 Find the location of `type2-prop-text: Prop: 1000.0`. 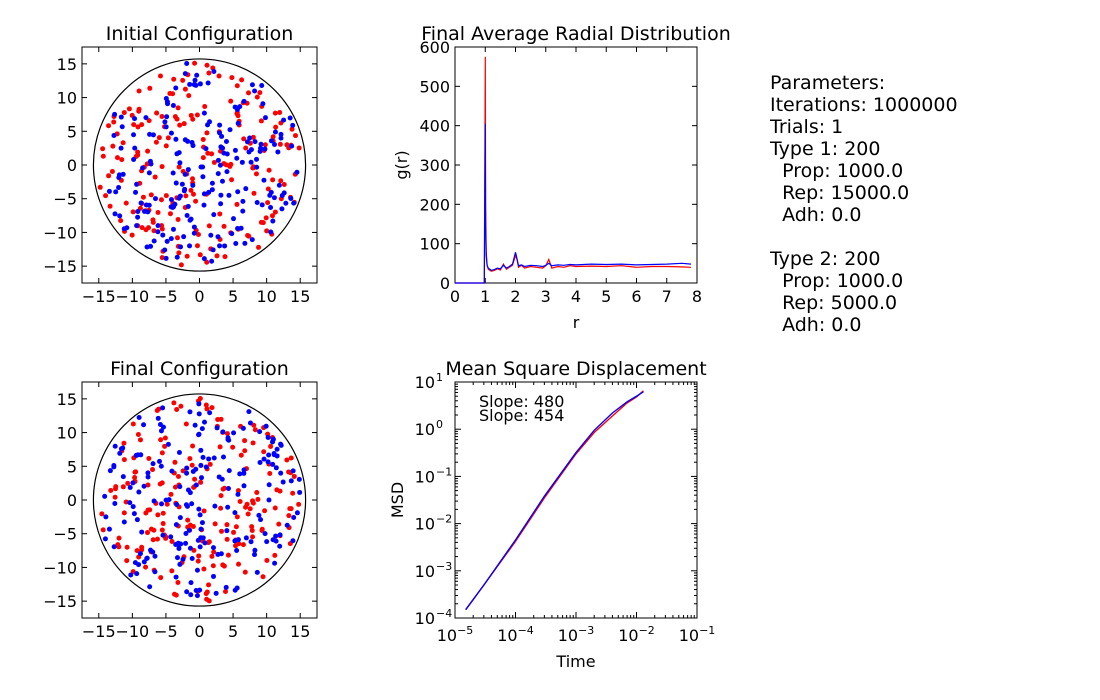

type2-prop-text: Prop: 1000.0 is located at coordinates (837, 281).